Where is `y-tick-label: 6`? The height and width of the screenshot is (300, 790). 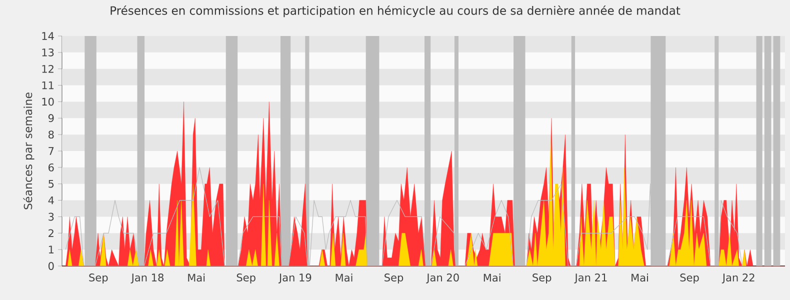 y-tick-label: 6 is located at coordinates (51, 167).